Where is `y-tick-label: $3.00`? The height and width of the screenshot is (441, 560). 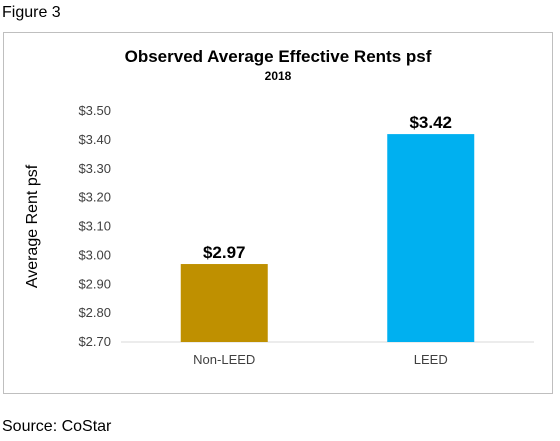 y-tick-label: $3.00 is located at coordinates (94, 254).